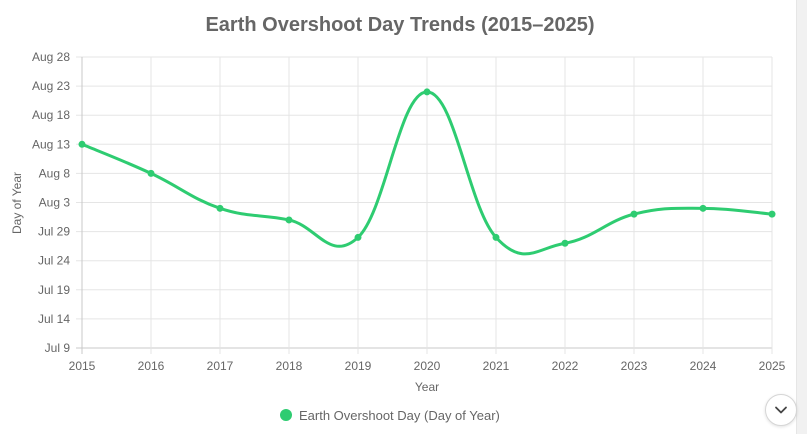 The height and width of the screenshot is (434, 807). Describe the element at coordinates (54, 319) in the screenshot. I see `y-tick-label: Jul 14` at that location.